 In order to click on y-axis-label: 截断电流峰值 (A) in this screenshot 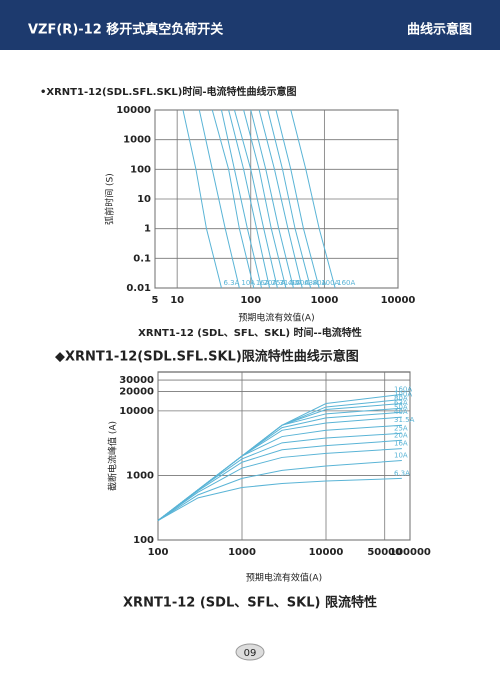, I will do `click(113, 456)`.